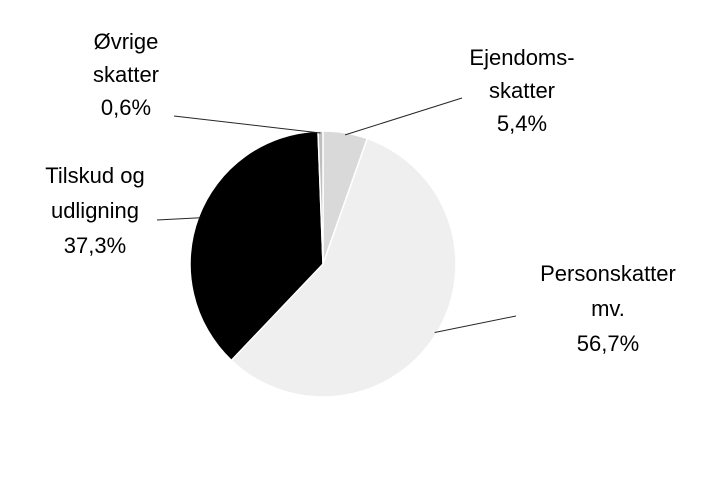 This screenshot has height=497, width=706. I want to click on slice-label: Ejendoms-skatter 5,4%, so click(521, 90).